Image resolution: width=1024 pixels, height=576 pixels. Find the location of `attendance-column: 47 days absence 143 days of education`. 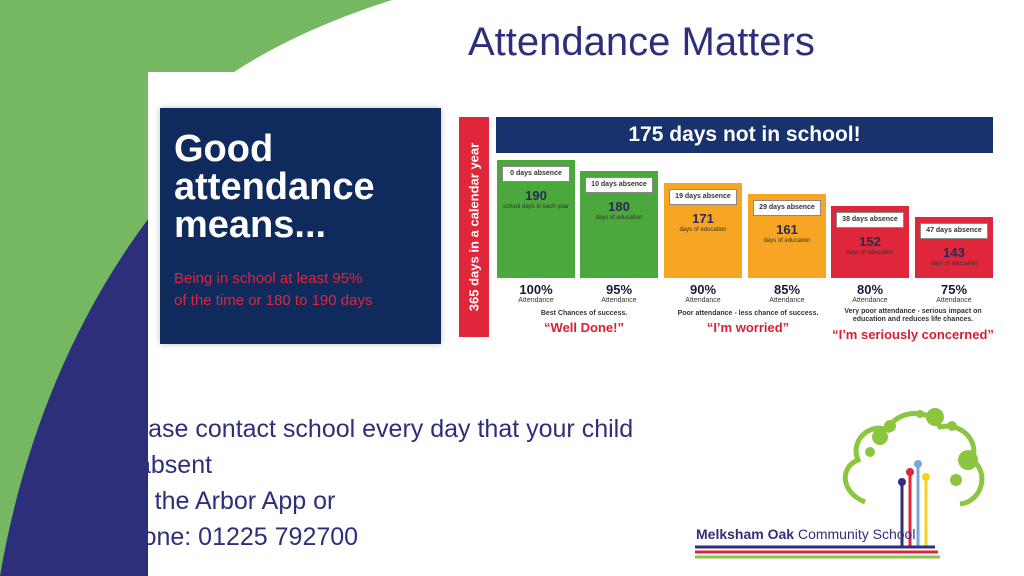

attendance-column: 47 days absence 143 days of education is located at coordinates (954, 247).